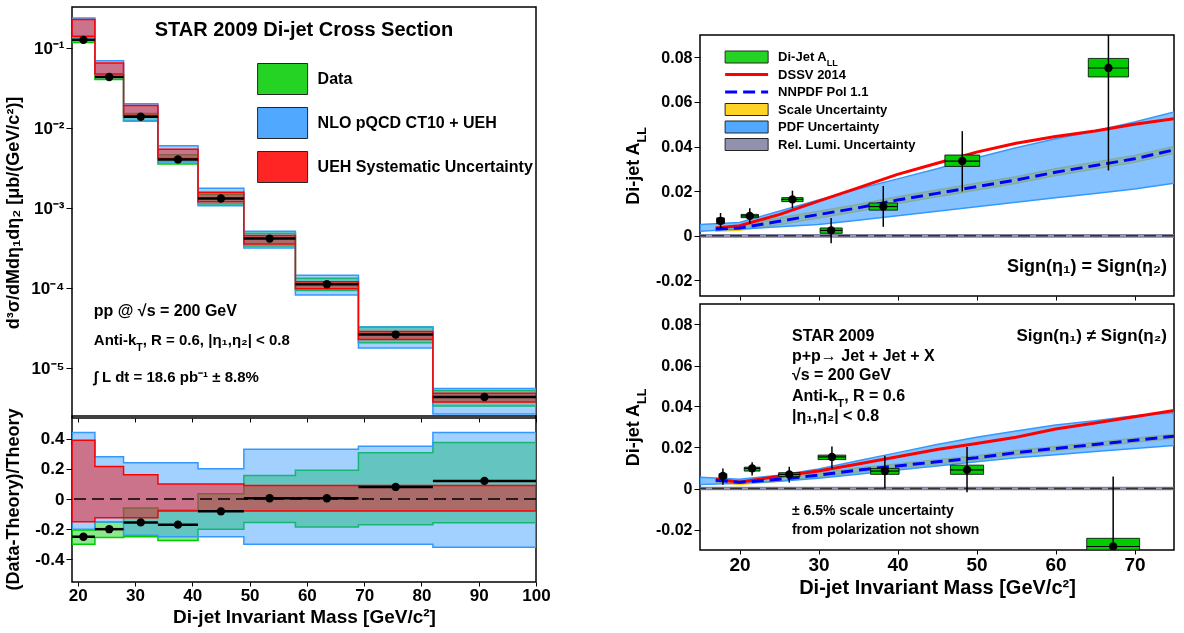 This screenshot has height=633, width=1184. What do you see at coordinates (823, 91) in the screenshot?
I see `legend-label: NNPDF Pol 1.1` at bounding box center [823, 91].